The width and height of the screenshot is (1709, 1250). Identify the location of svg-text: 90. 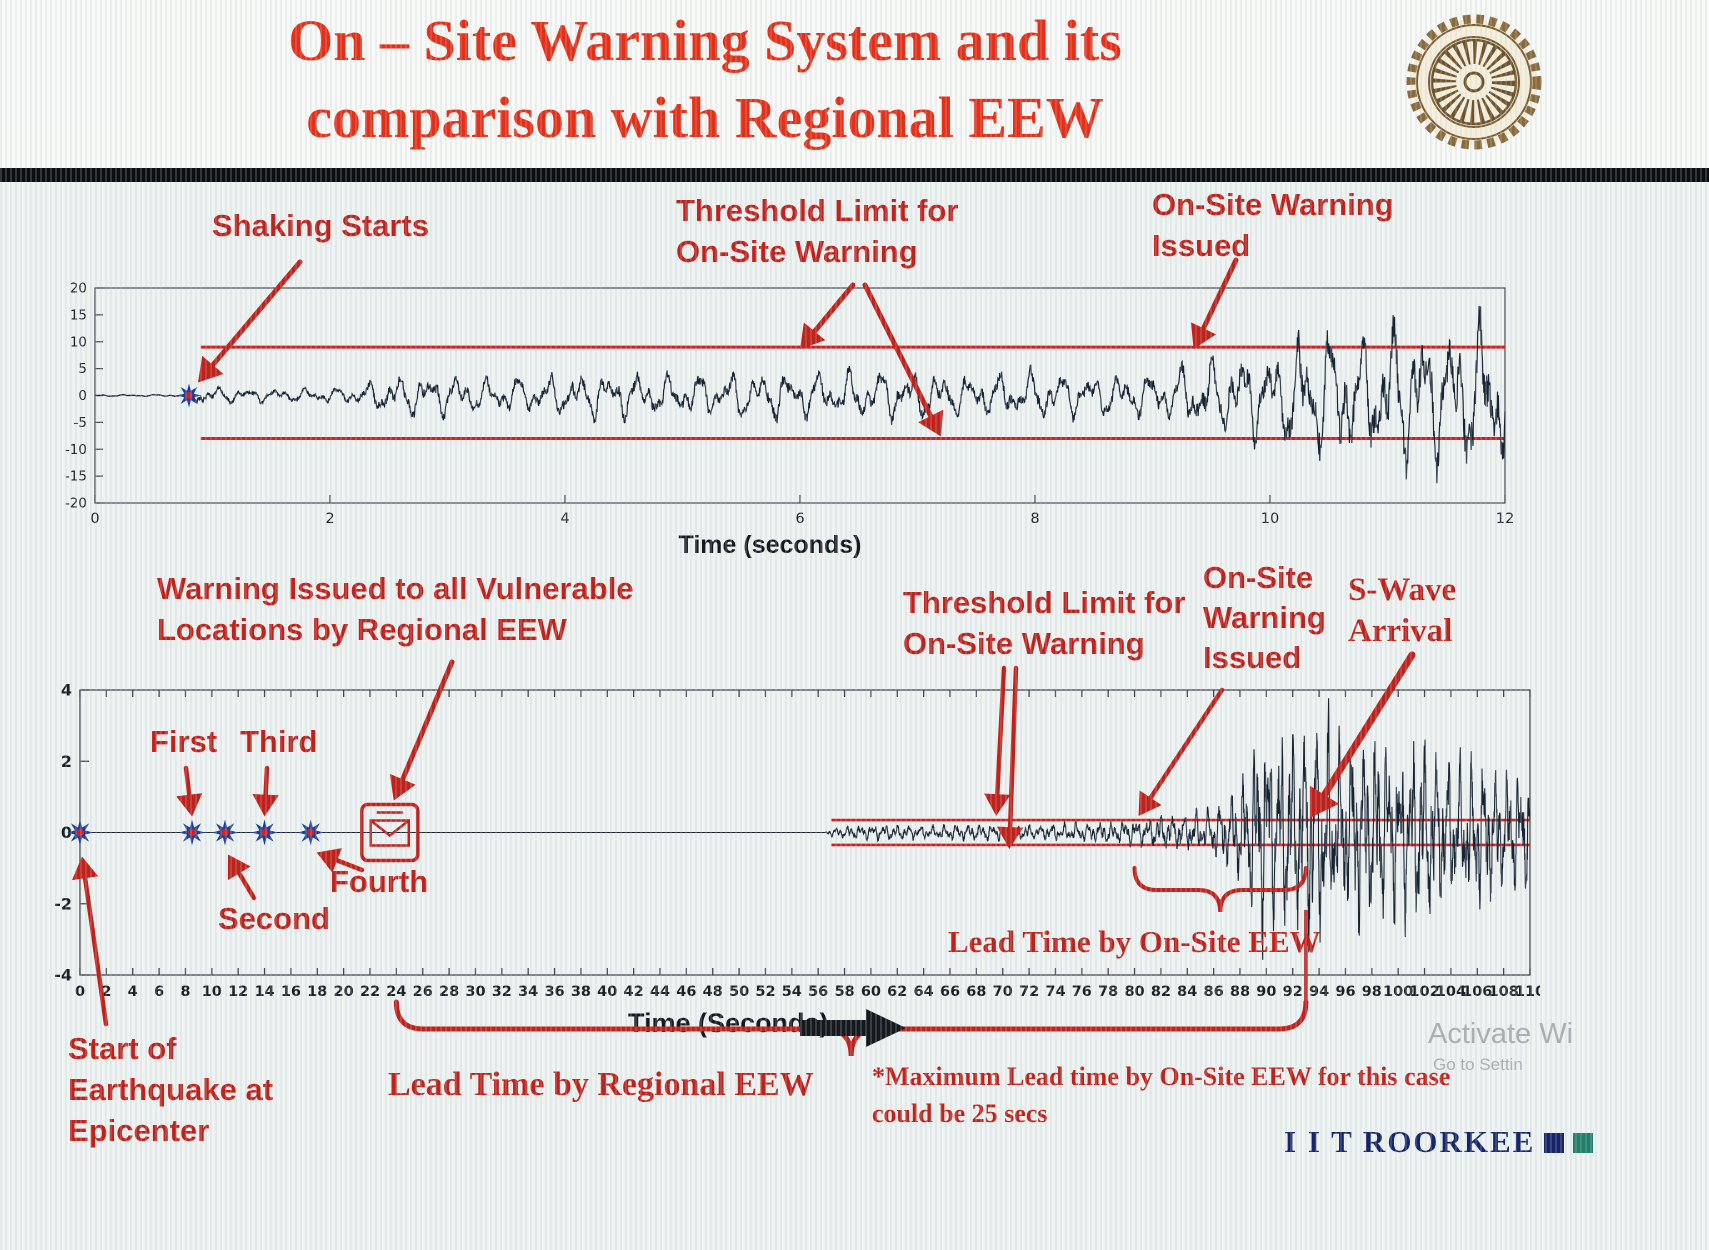
(1266, 992).